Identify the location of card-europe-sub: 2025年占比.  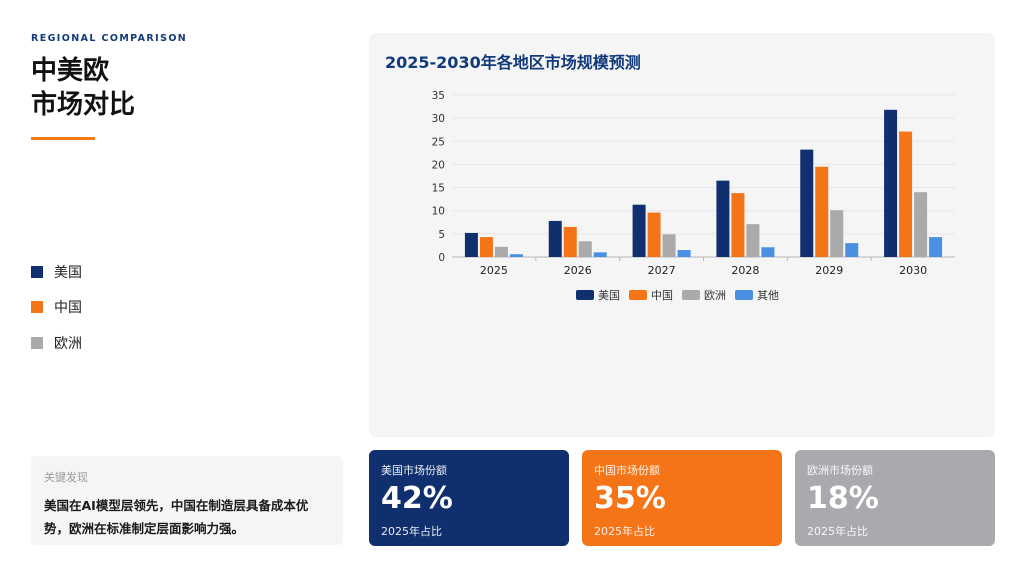
(837, 531).